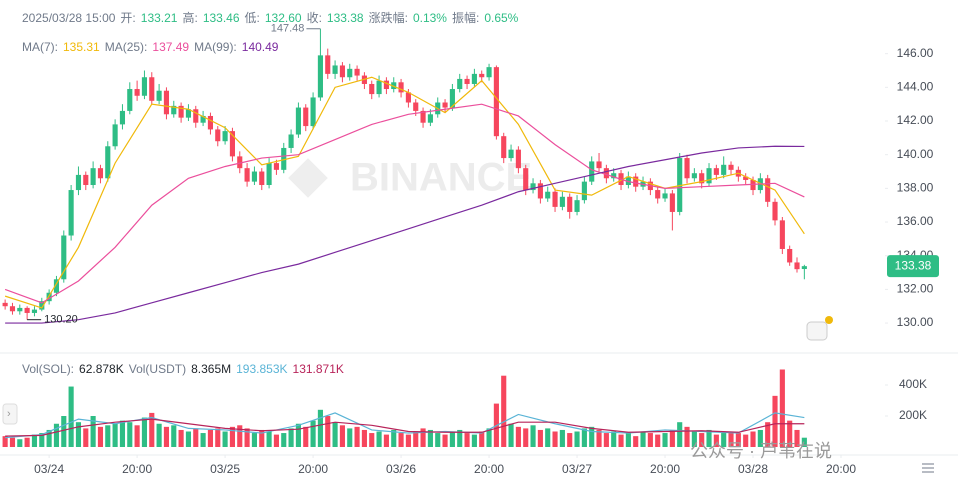  What do you see at coordinates (405, 427) in the screenshot?
I see `volume-ma-line` at bounding box center [405, 427].